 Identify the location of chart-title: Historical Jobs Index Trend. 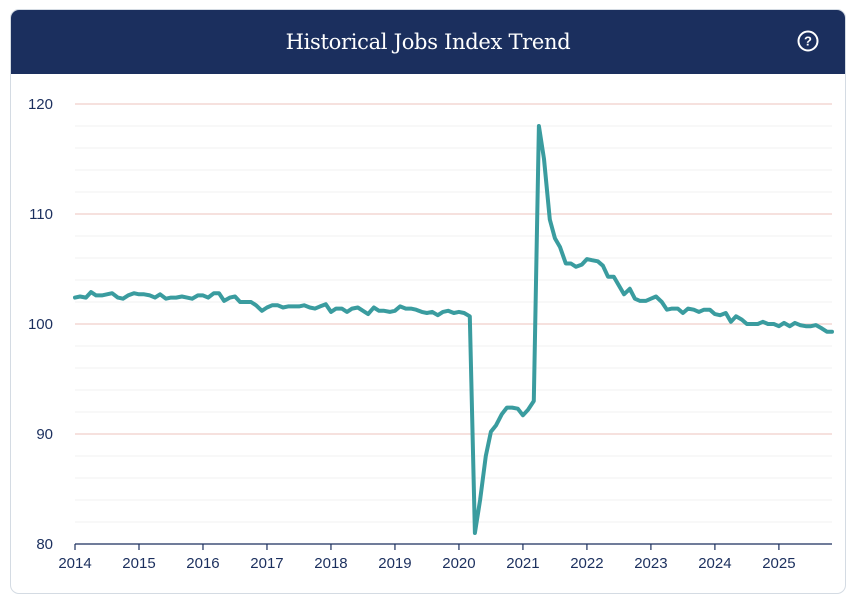
(428, 42).